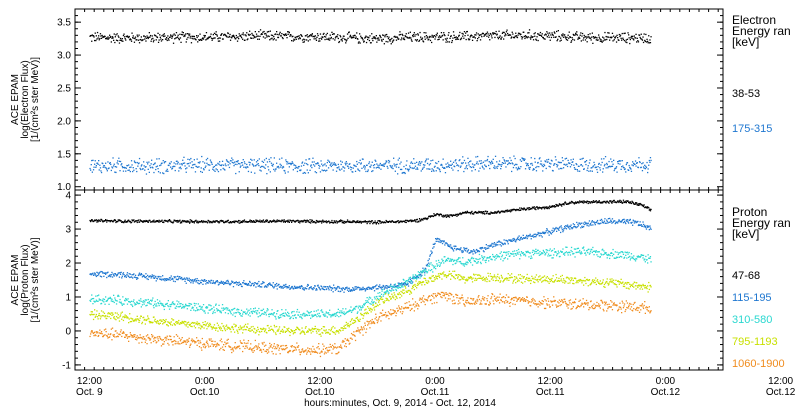  What do you see at coordinates (64, 56) in the screenshot?
I see `y-tick-label: 3.0` at bounding box center [64, 56].